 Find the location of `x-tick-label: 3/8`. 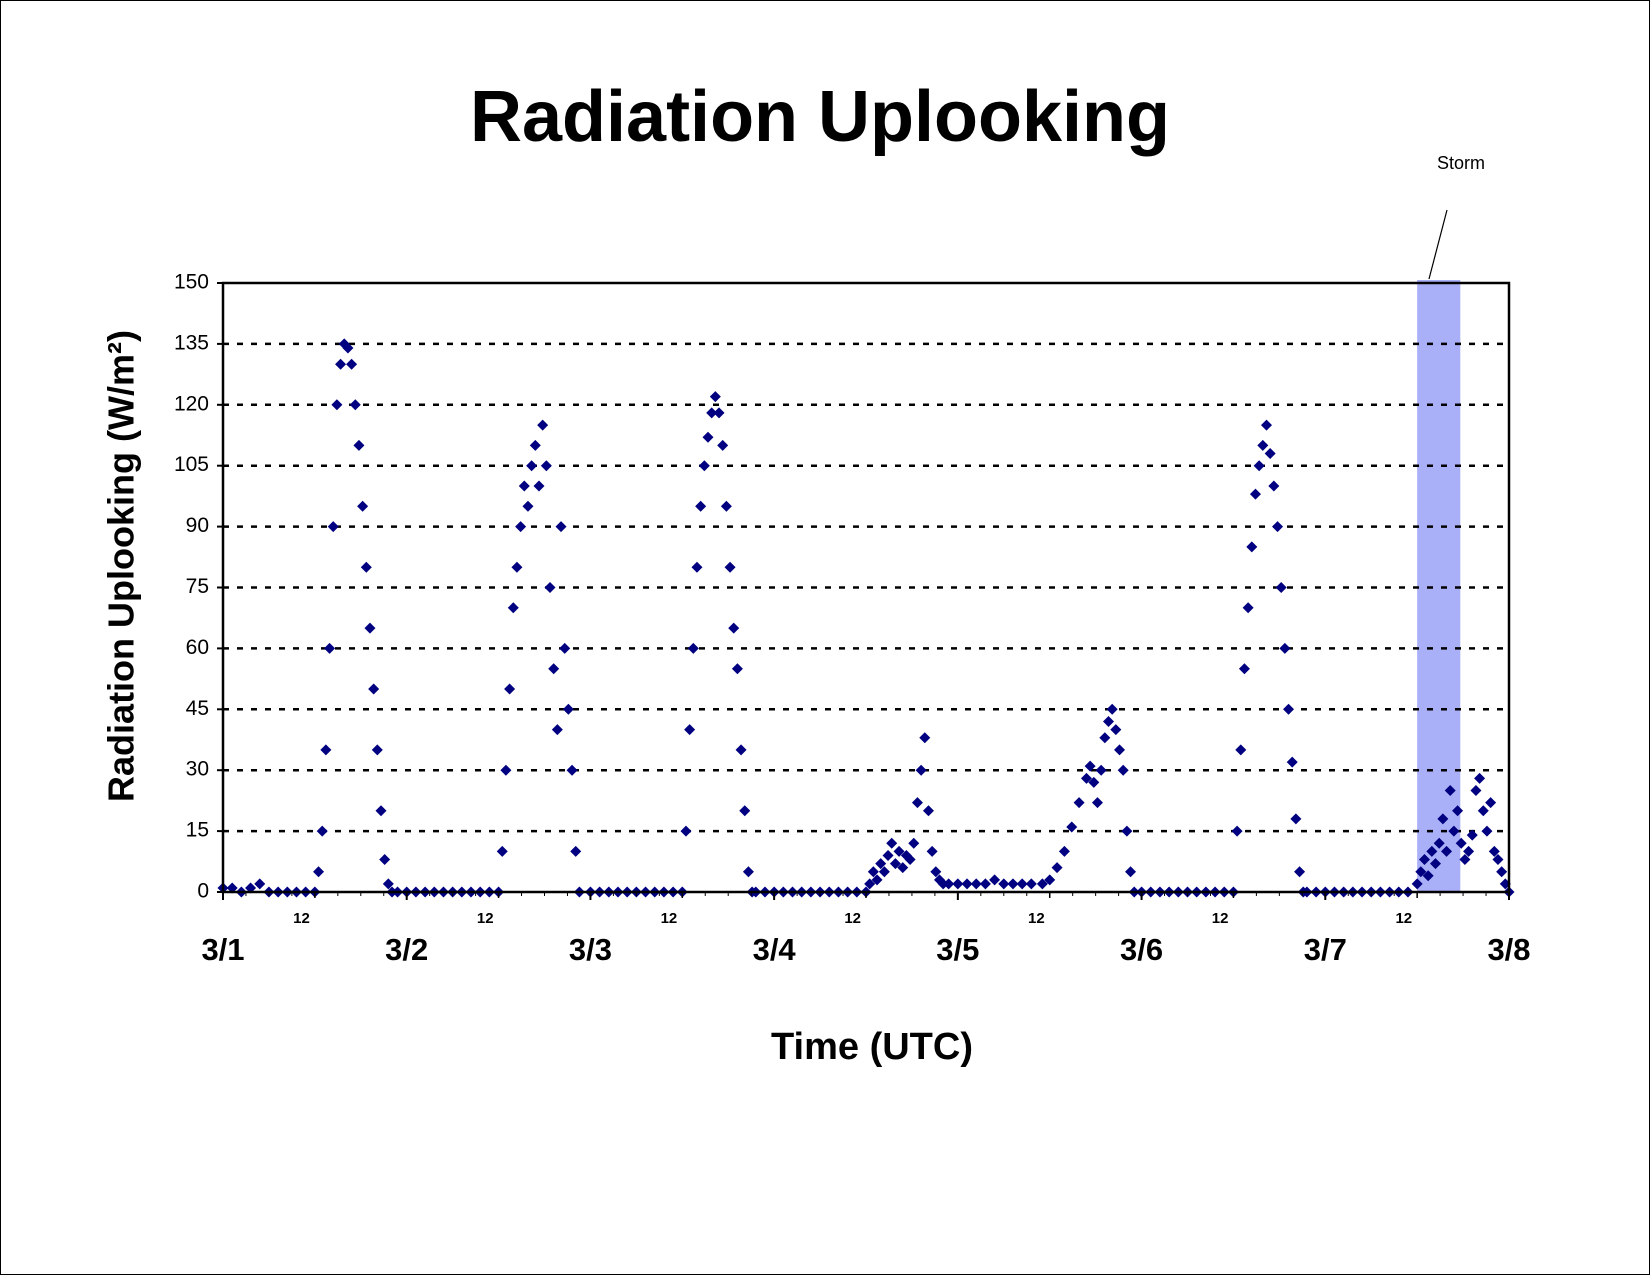

x-tick-label: 3/8 is located at coordinates (1508, 949).